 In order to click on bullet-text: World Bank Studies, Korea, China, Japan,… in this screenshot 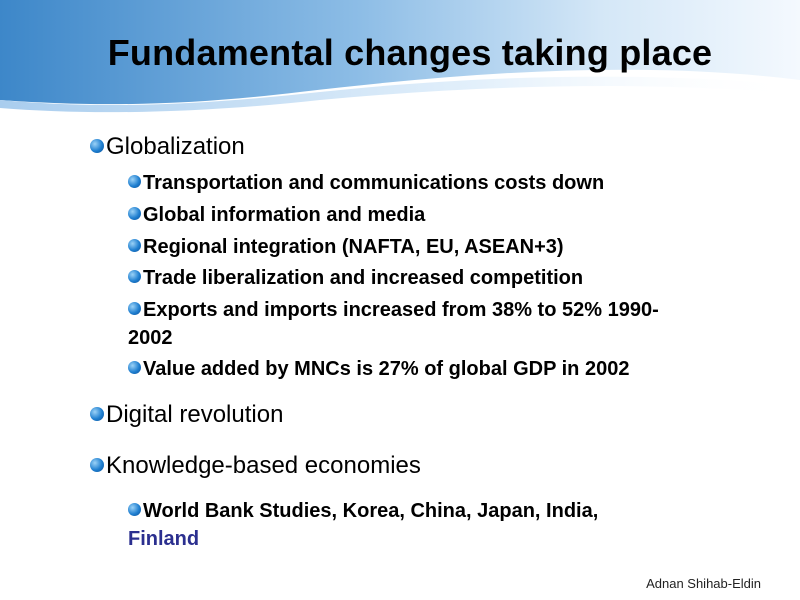, I will do `click(371, 511)`.